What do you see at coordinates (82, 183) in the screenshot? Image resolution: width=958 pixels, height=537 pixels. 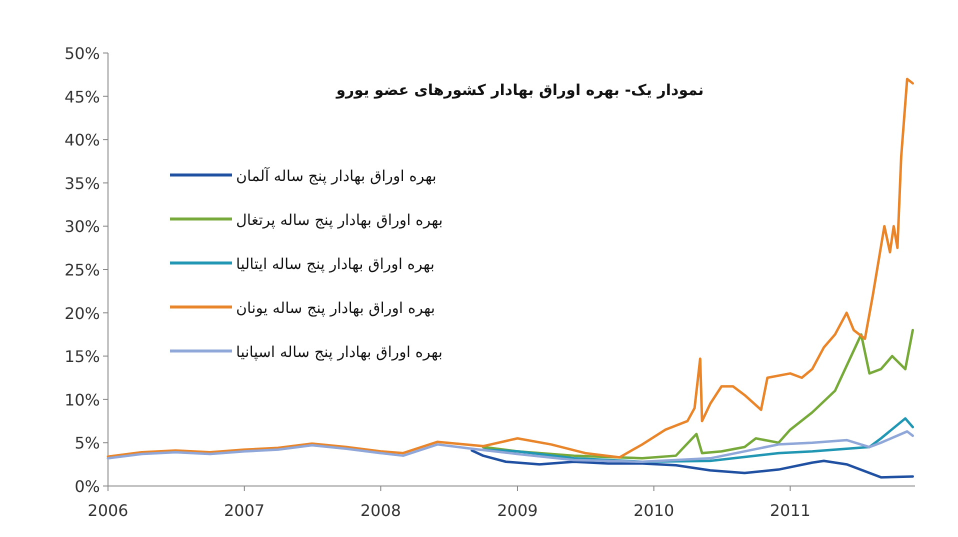 I see `y-tick-label: 35%` at bounding box center [82, 183].